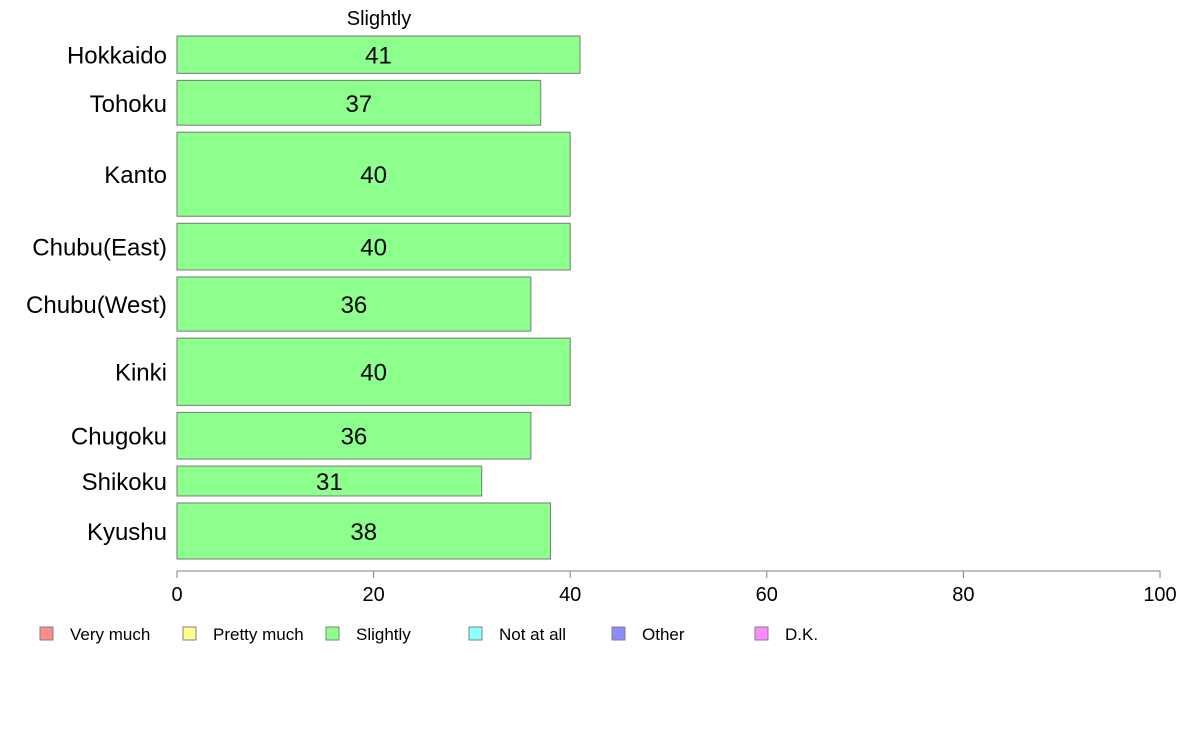 Image resolution: width=1188 pixels, height=736 pixels. I want to click on x-axis: 0 20 40 60 80 100, so click(674, 588).